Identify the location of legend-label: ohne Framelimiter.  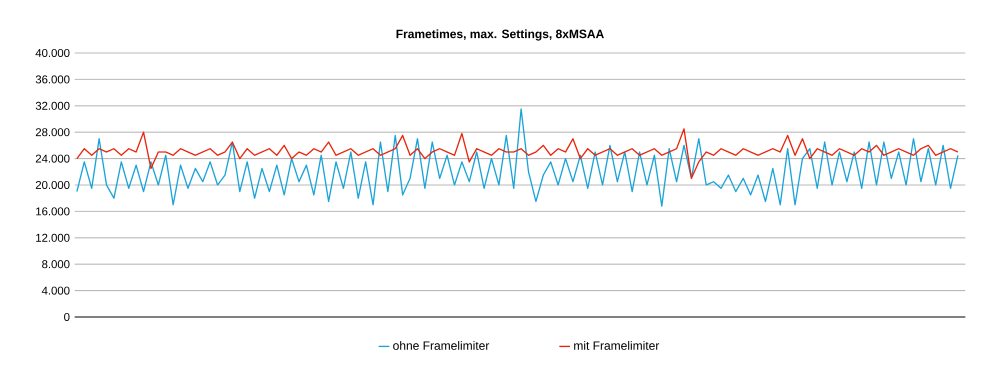
(441, 345).